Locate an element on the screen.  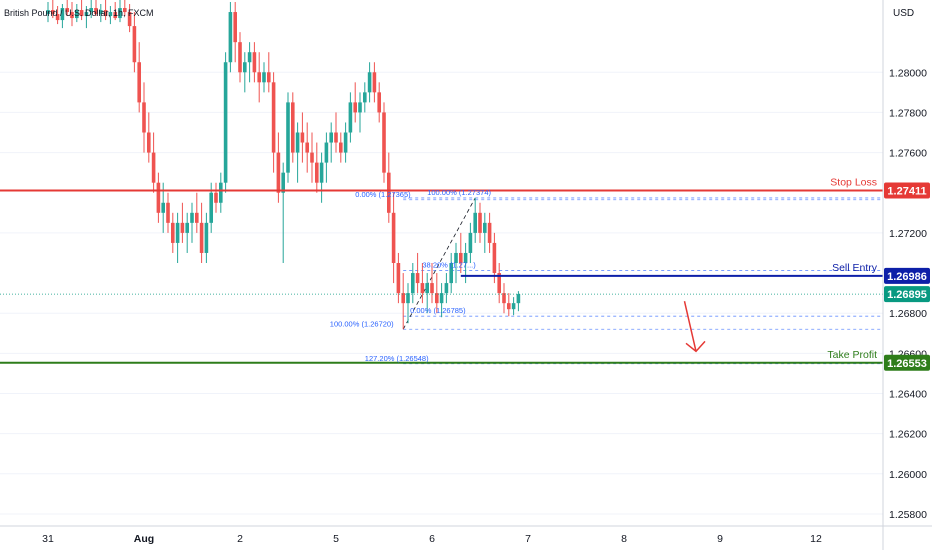
symbol-title: British Pound / U.S. Dollar, 1h, FXCM is located at coordinates (79, 13).